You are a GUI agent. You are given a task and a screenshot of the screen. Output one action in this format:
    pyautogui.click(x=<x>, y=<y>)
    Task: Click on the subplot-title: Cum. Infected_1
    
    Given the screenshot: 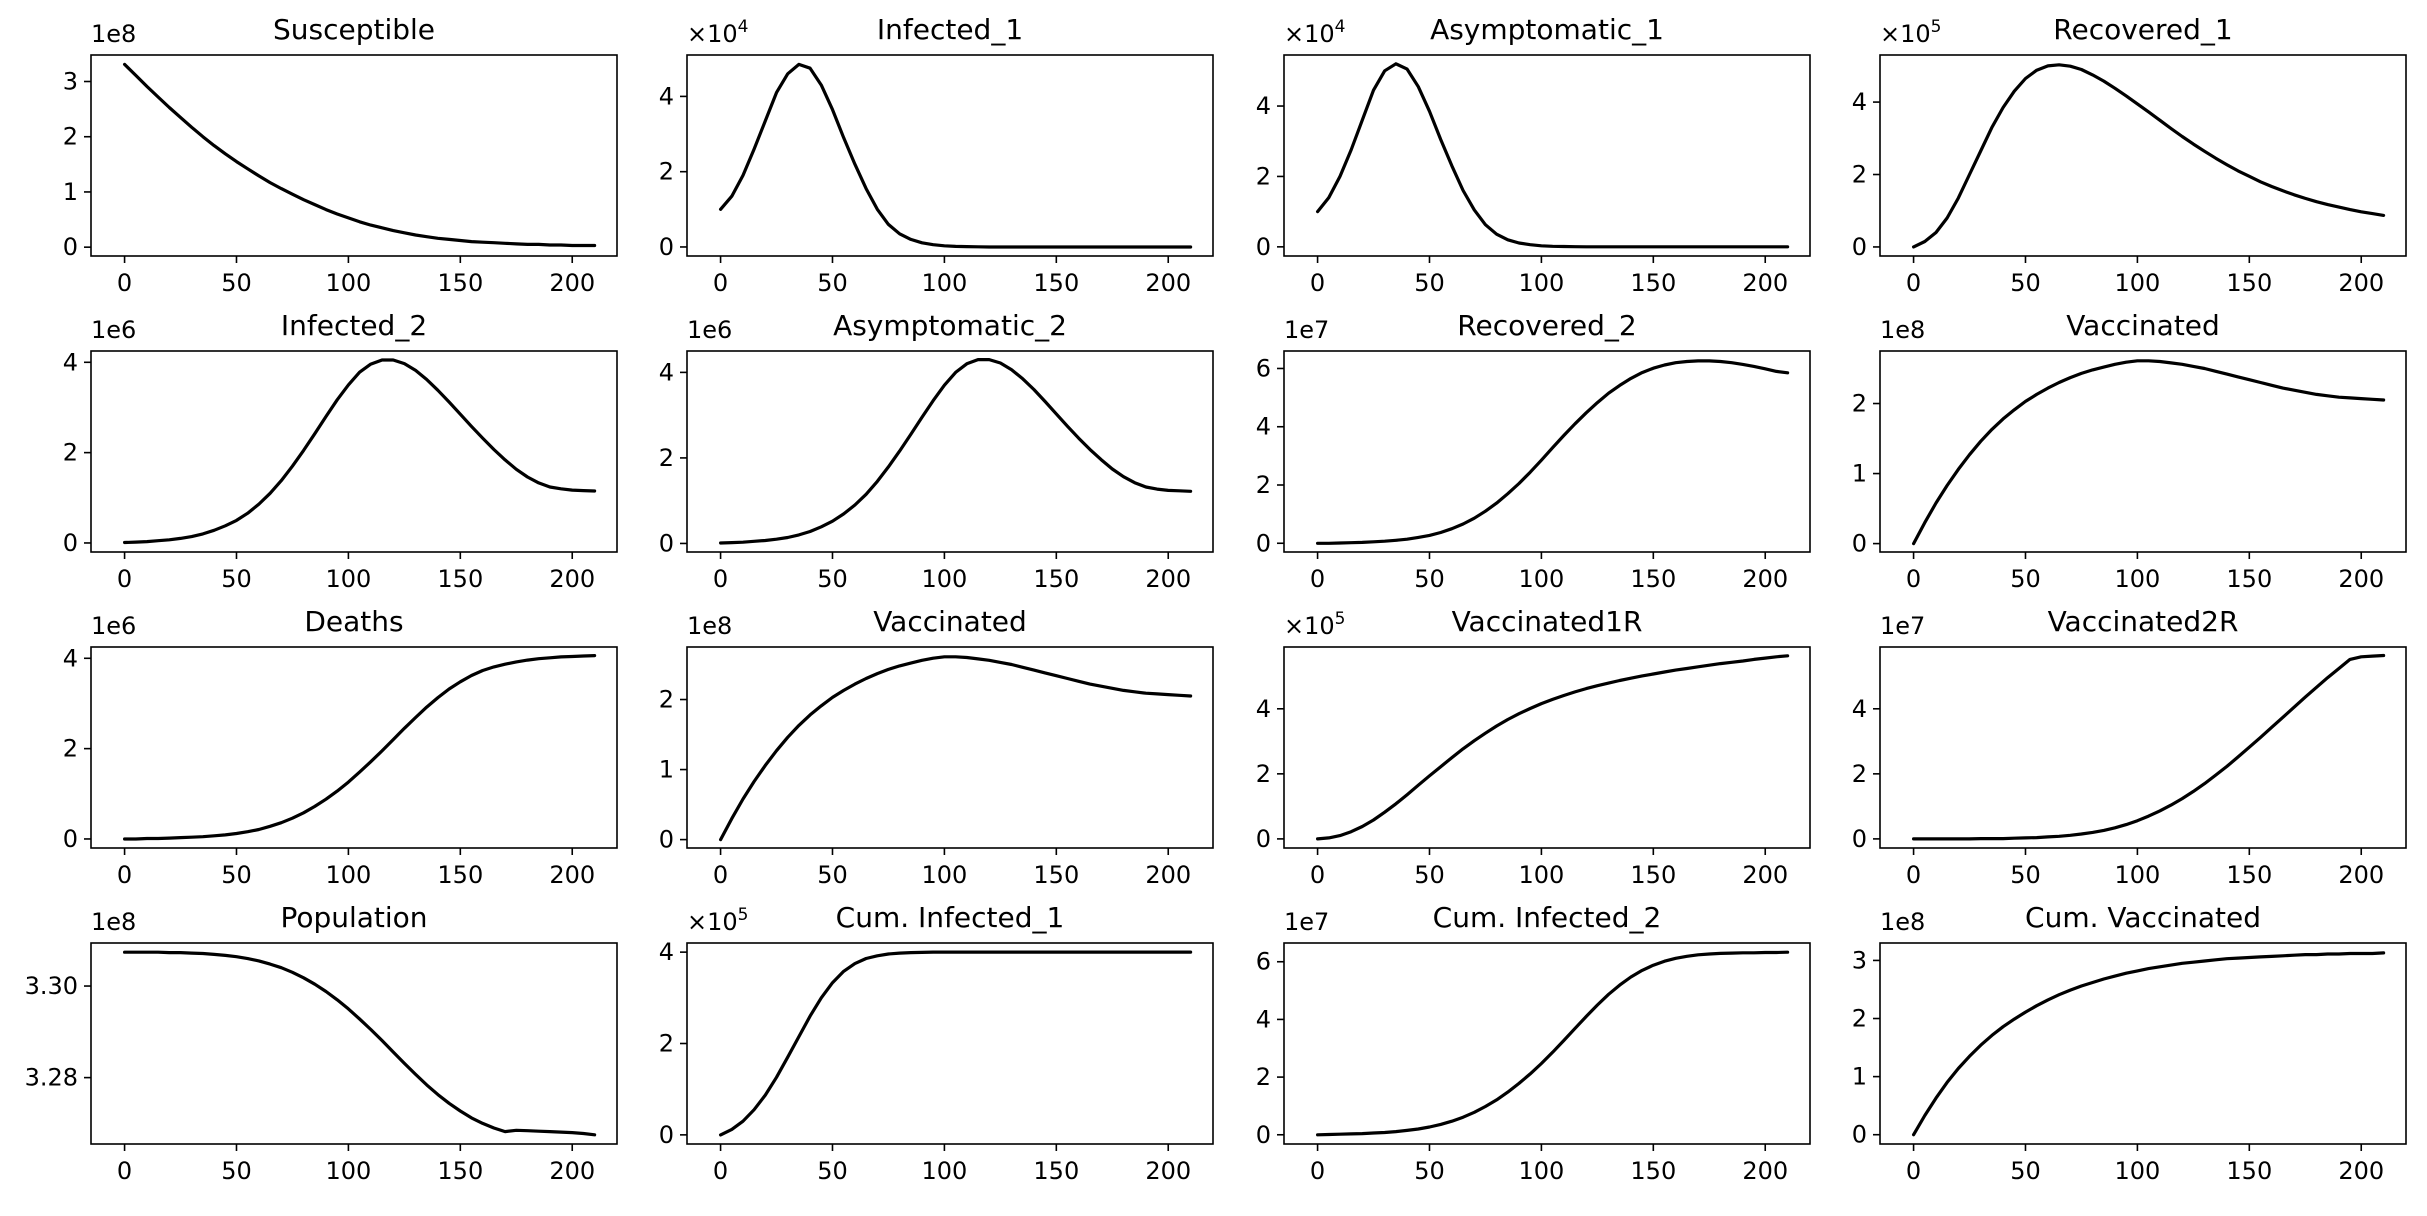 What is the action you would take?
    pyautogui.click(x=950, y=917)
    